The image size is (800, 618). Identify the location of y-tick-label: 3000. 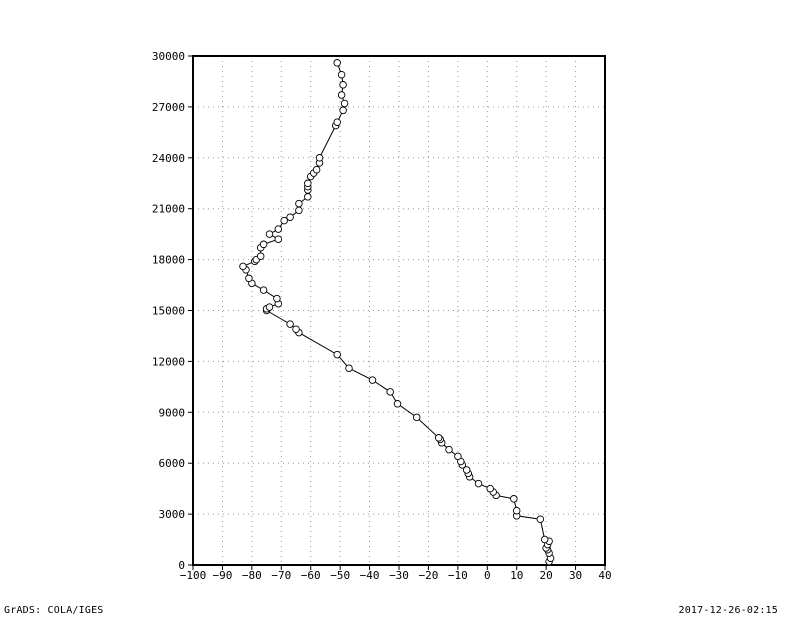
(172, 514).